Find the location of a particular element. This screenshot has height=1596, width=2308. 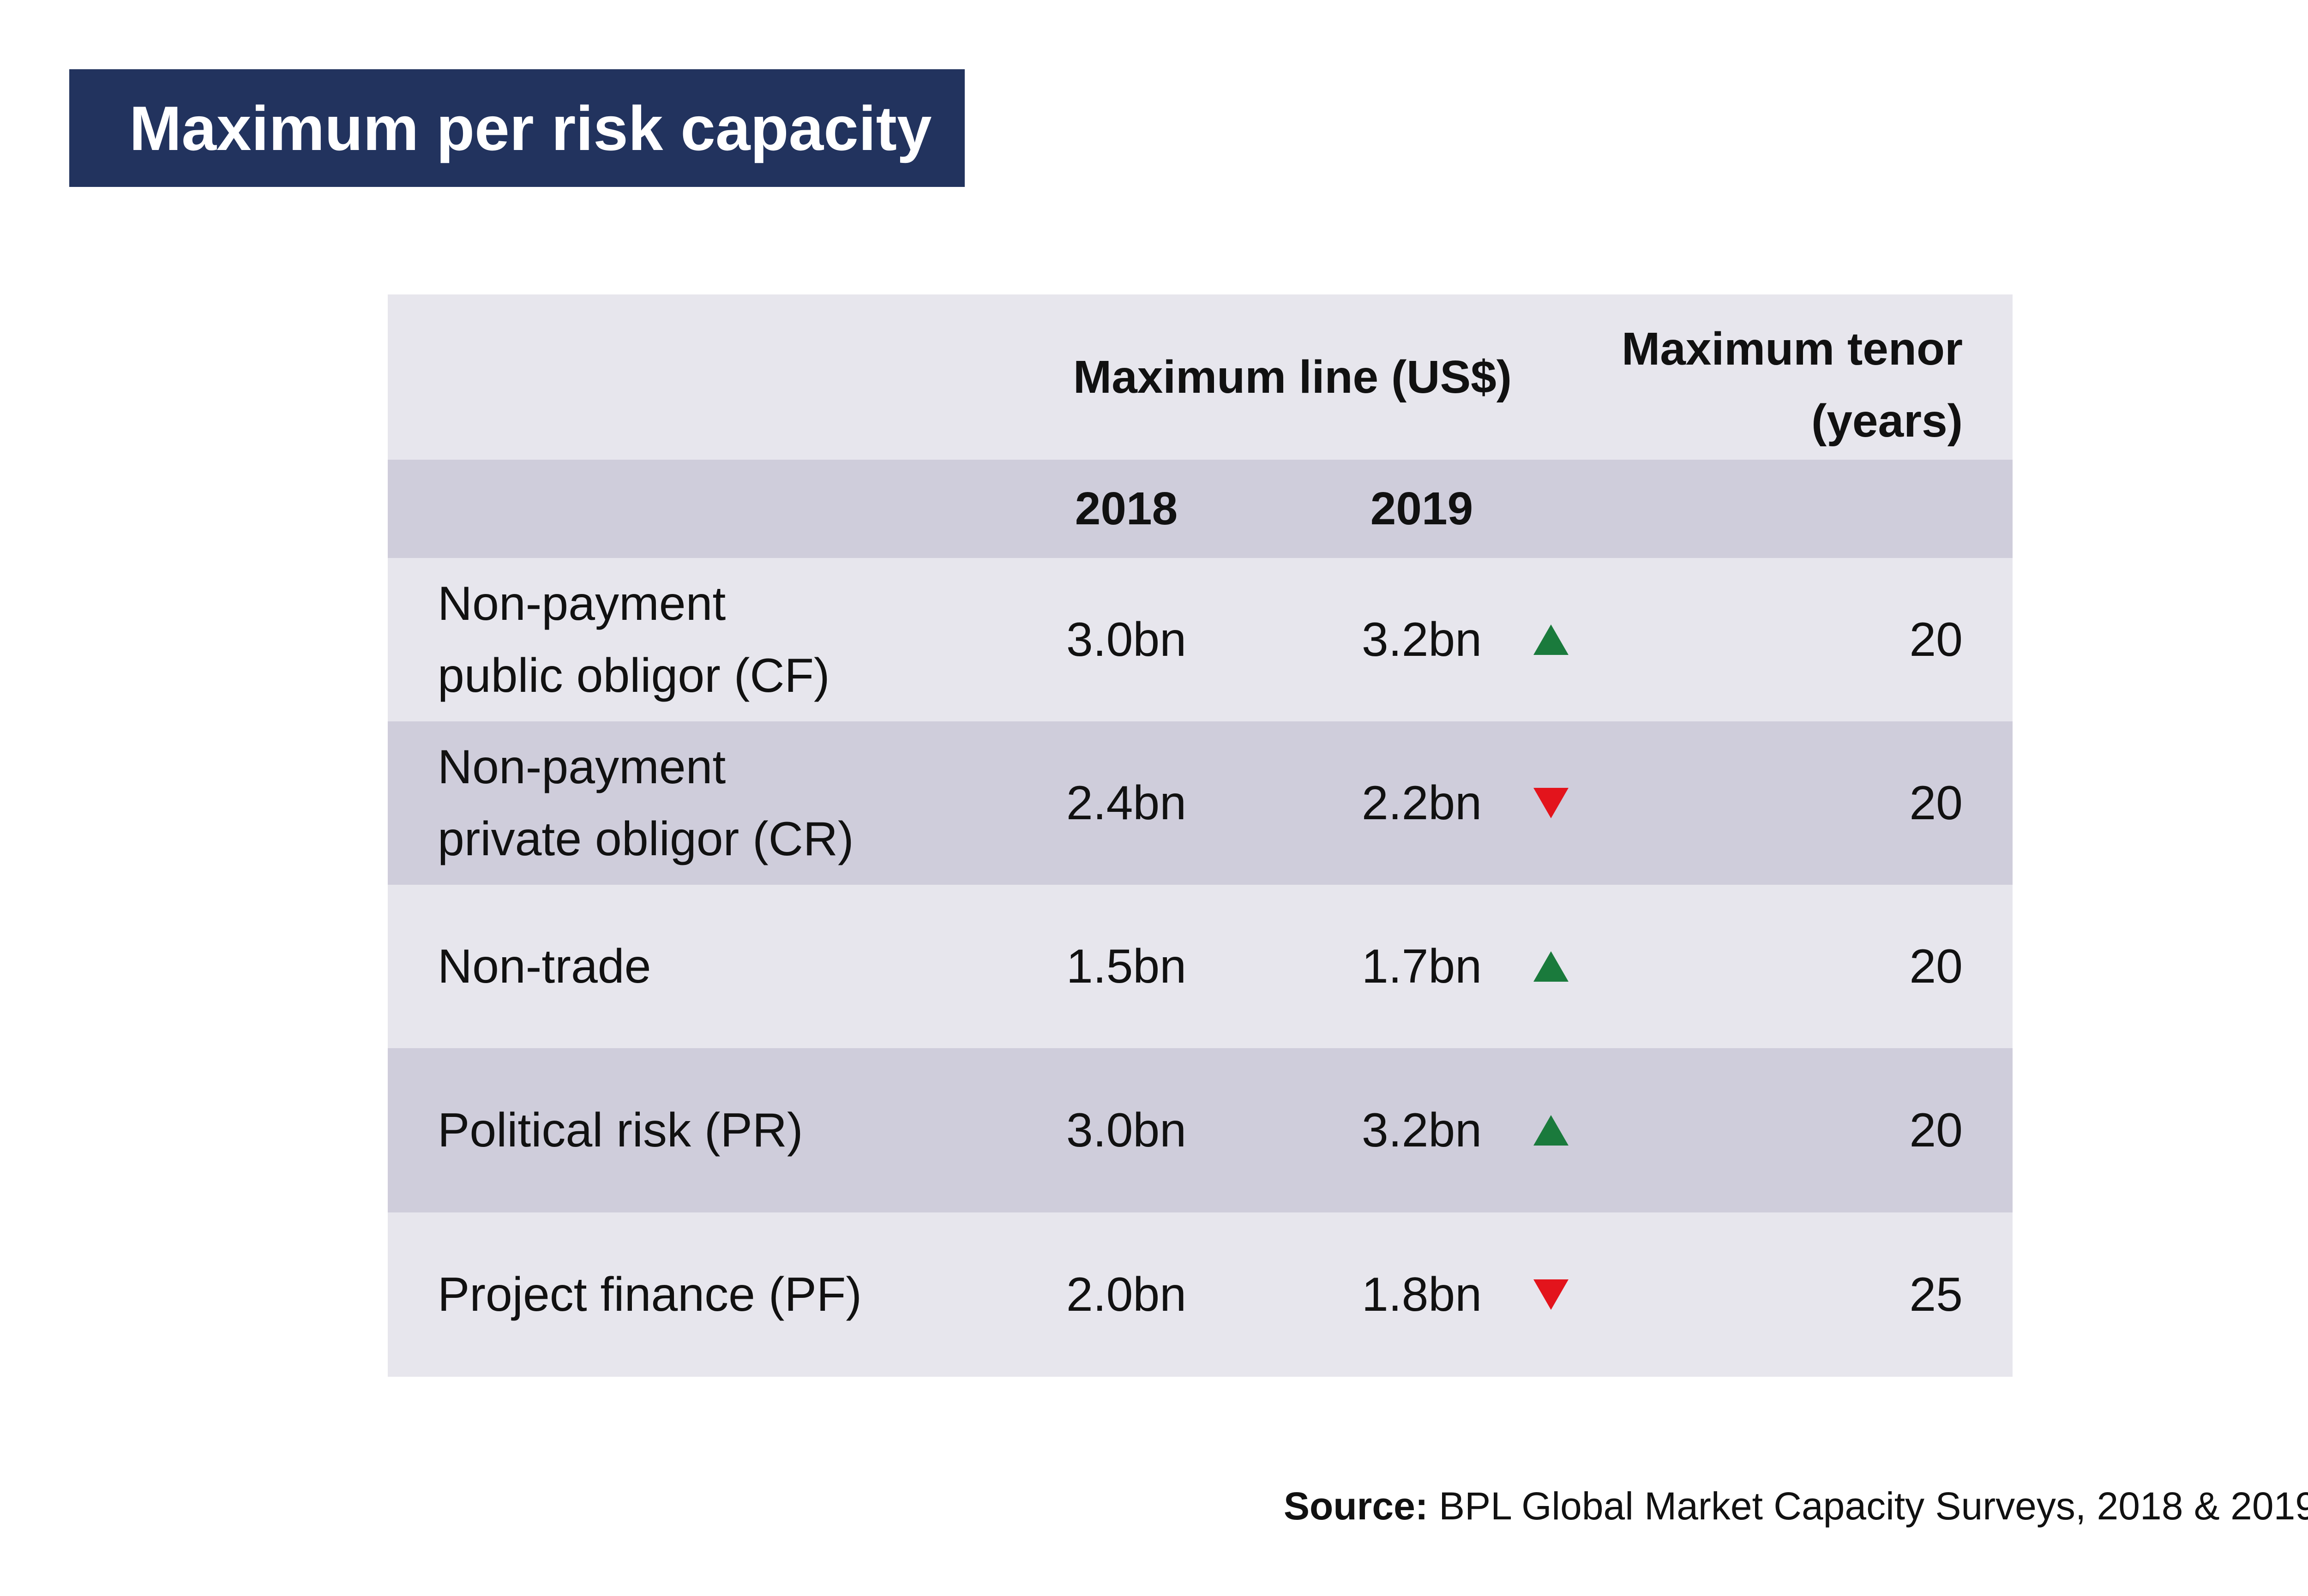

header-tenor-line2: (years) is located at coordinates (1887, 421).